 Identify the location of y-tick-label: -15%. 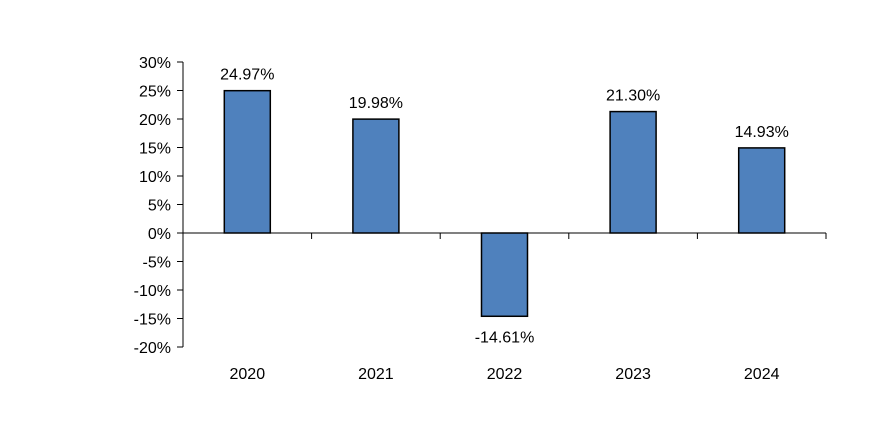
(152, 320).